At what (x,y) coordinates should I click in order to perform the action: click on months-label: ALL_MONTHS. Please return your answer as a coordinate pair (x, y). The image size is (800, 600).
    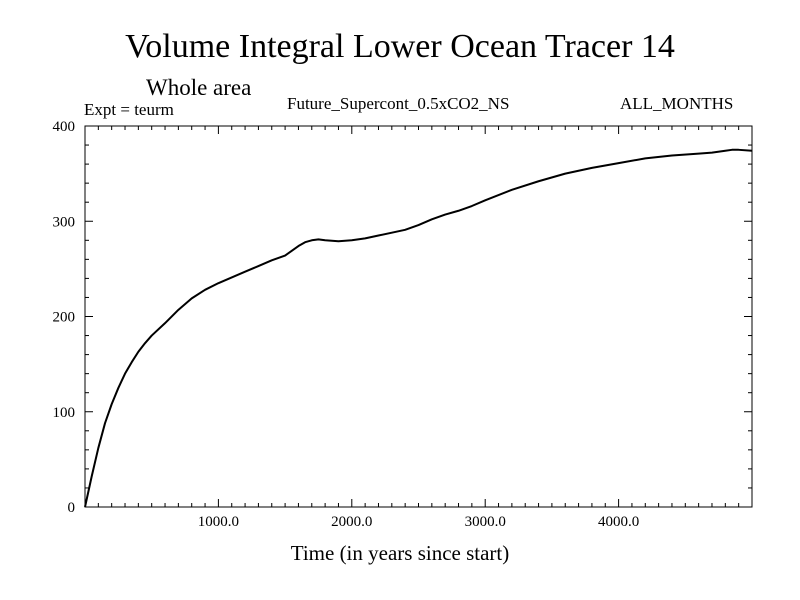
    Looking at the image, I should click on (677, 103).